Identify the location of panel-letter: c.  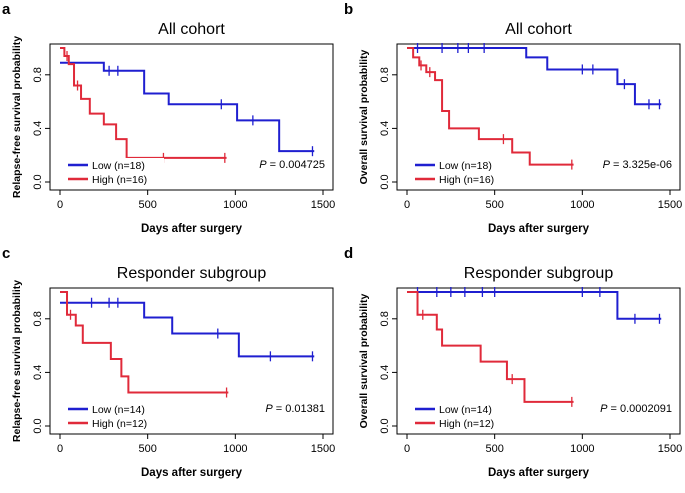
(6, 253).